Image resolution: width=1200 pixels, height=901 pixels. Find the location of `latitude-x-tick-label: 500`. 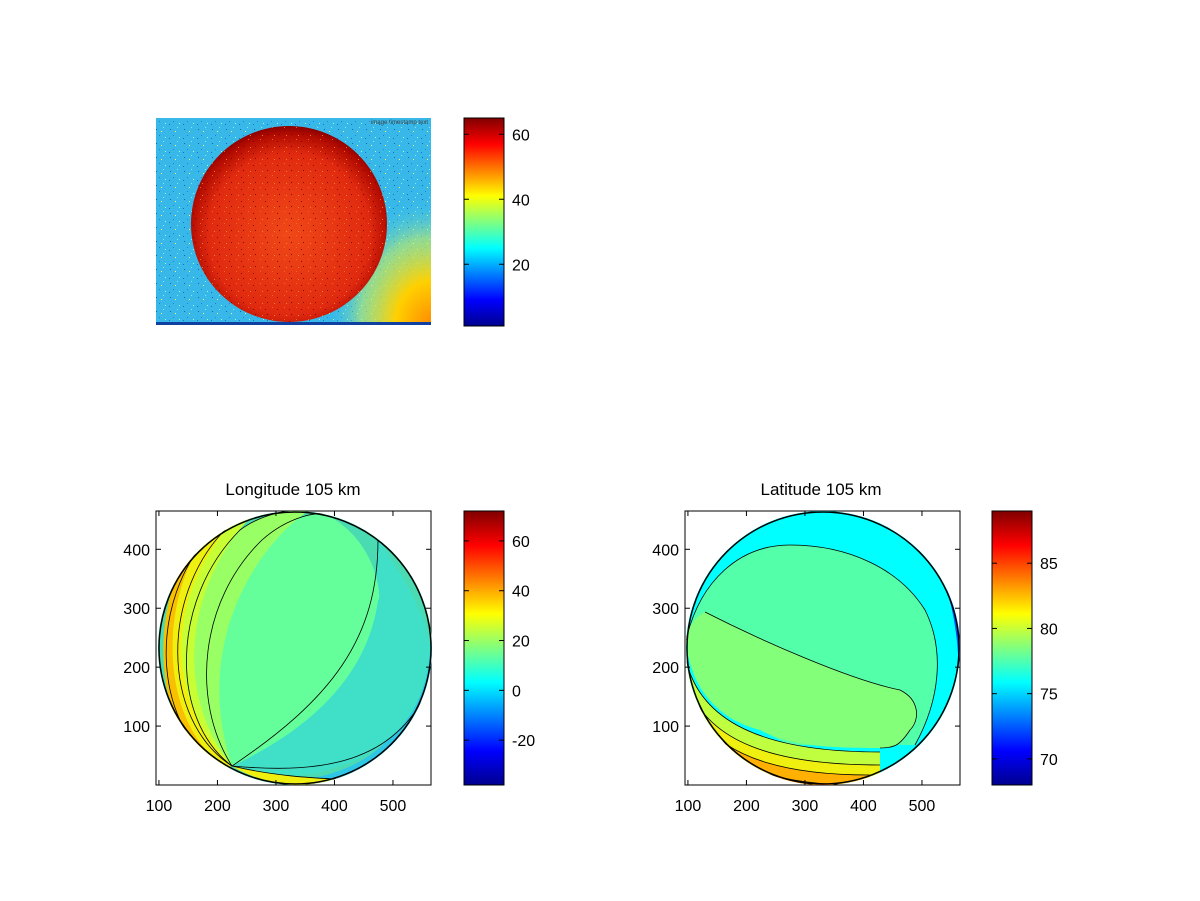

latitude-x-tick-label: 500 is located at coordinates (922, 806).